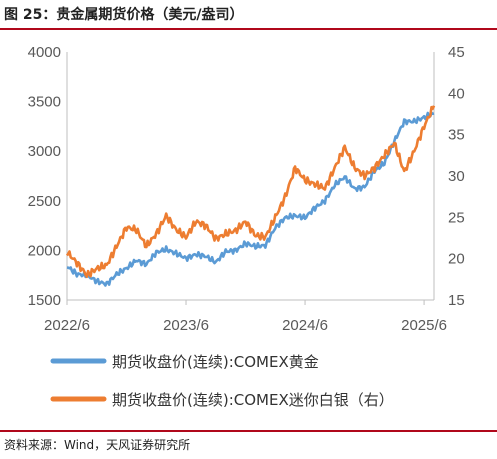  I want to click on right-tick-label: 45, so click(456, 52).